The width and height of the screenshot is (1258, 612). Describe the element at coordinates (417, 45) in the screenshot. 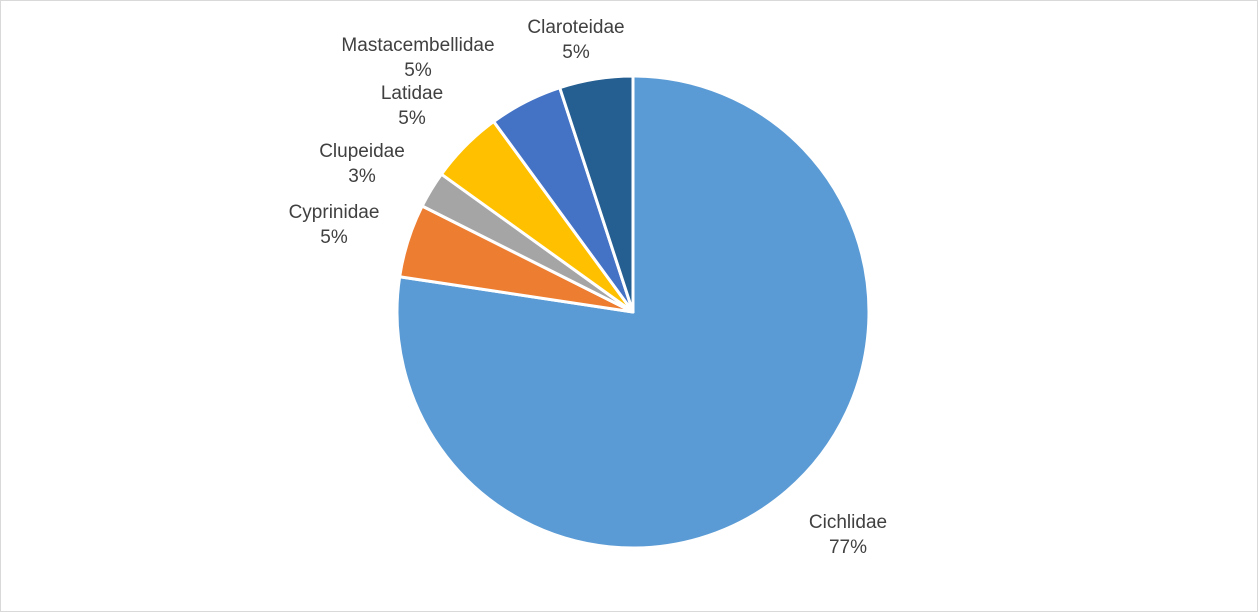

I see `slice-label-mastacembellidae: Mastacembellidae` at that location.